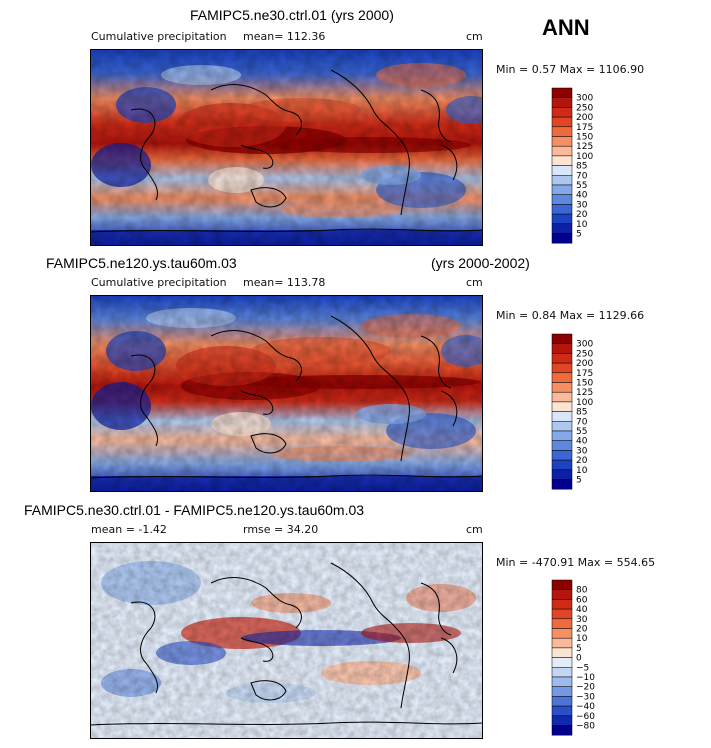 The height and width of the screenshot is (748, 711). Describe the element at coordinates (570, 69) in the screenshot. I see `panel-1-minmax: Min = 0.57 Max = 1106.90` at that location.